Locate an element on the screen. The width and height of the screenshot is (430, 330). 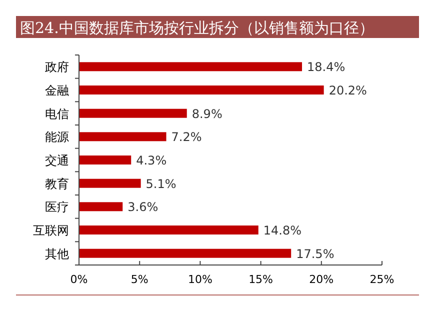
y-tick-label: 教育 is located at coordinates (57, 183).